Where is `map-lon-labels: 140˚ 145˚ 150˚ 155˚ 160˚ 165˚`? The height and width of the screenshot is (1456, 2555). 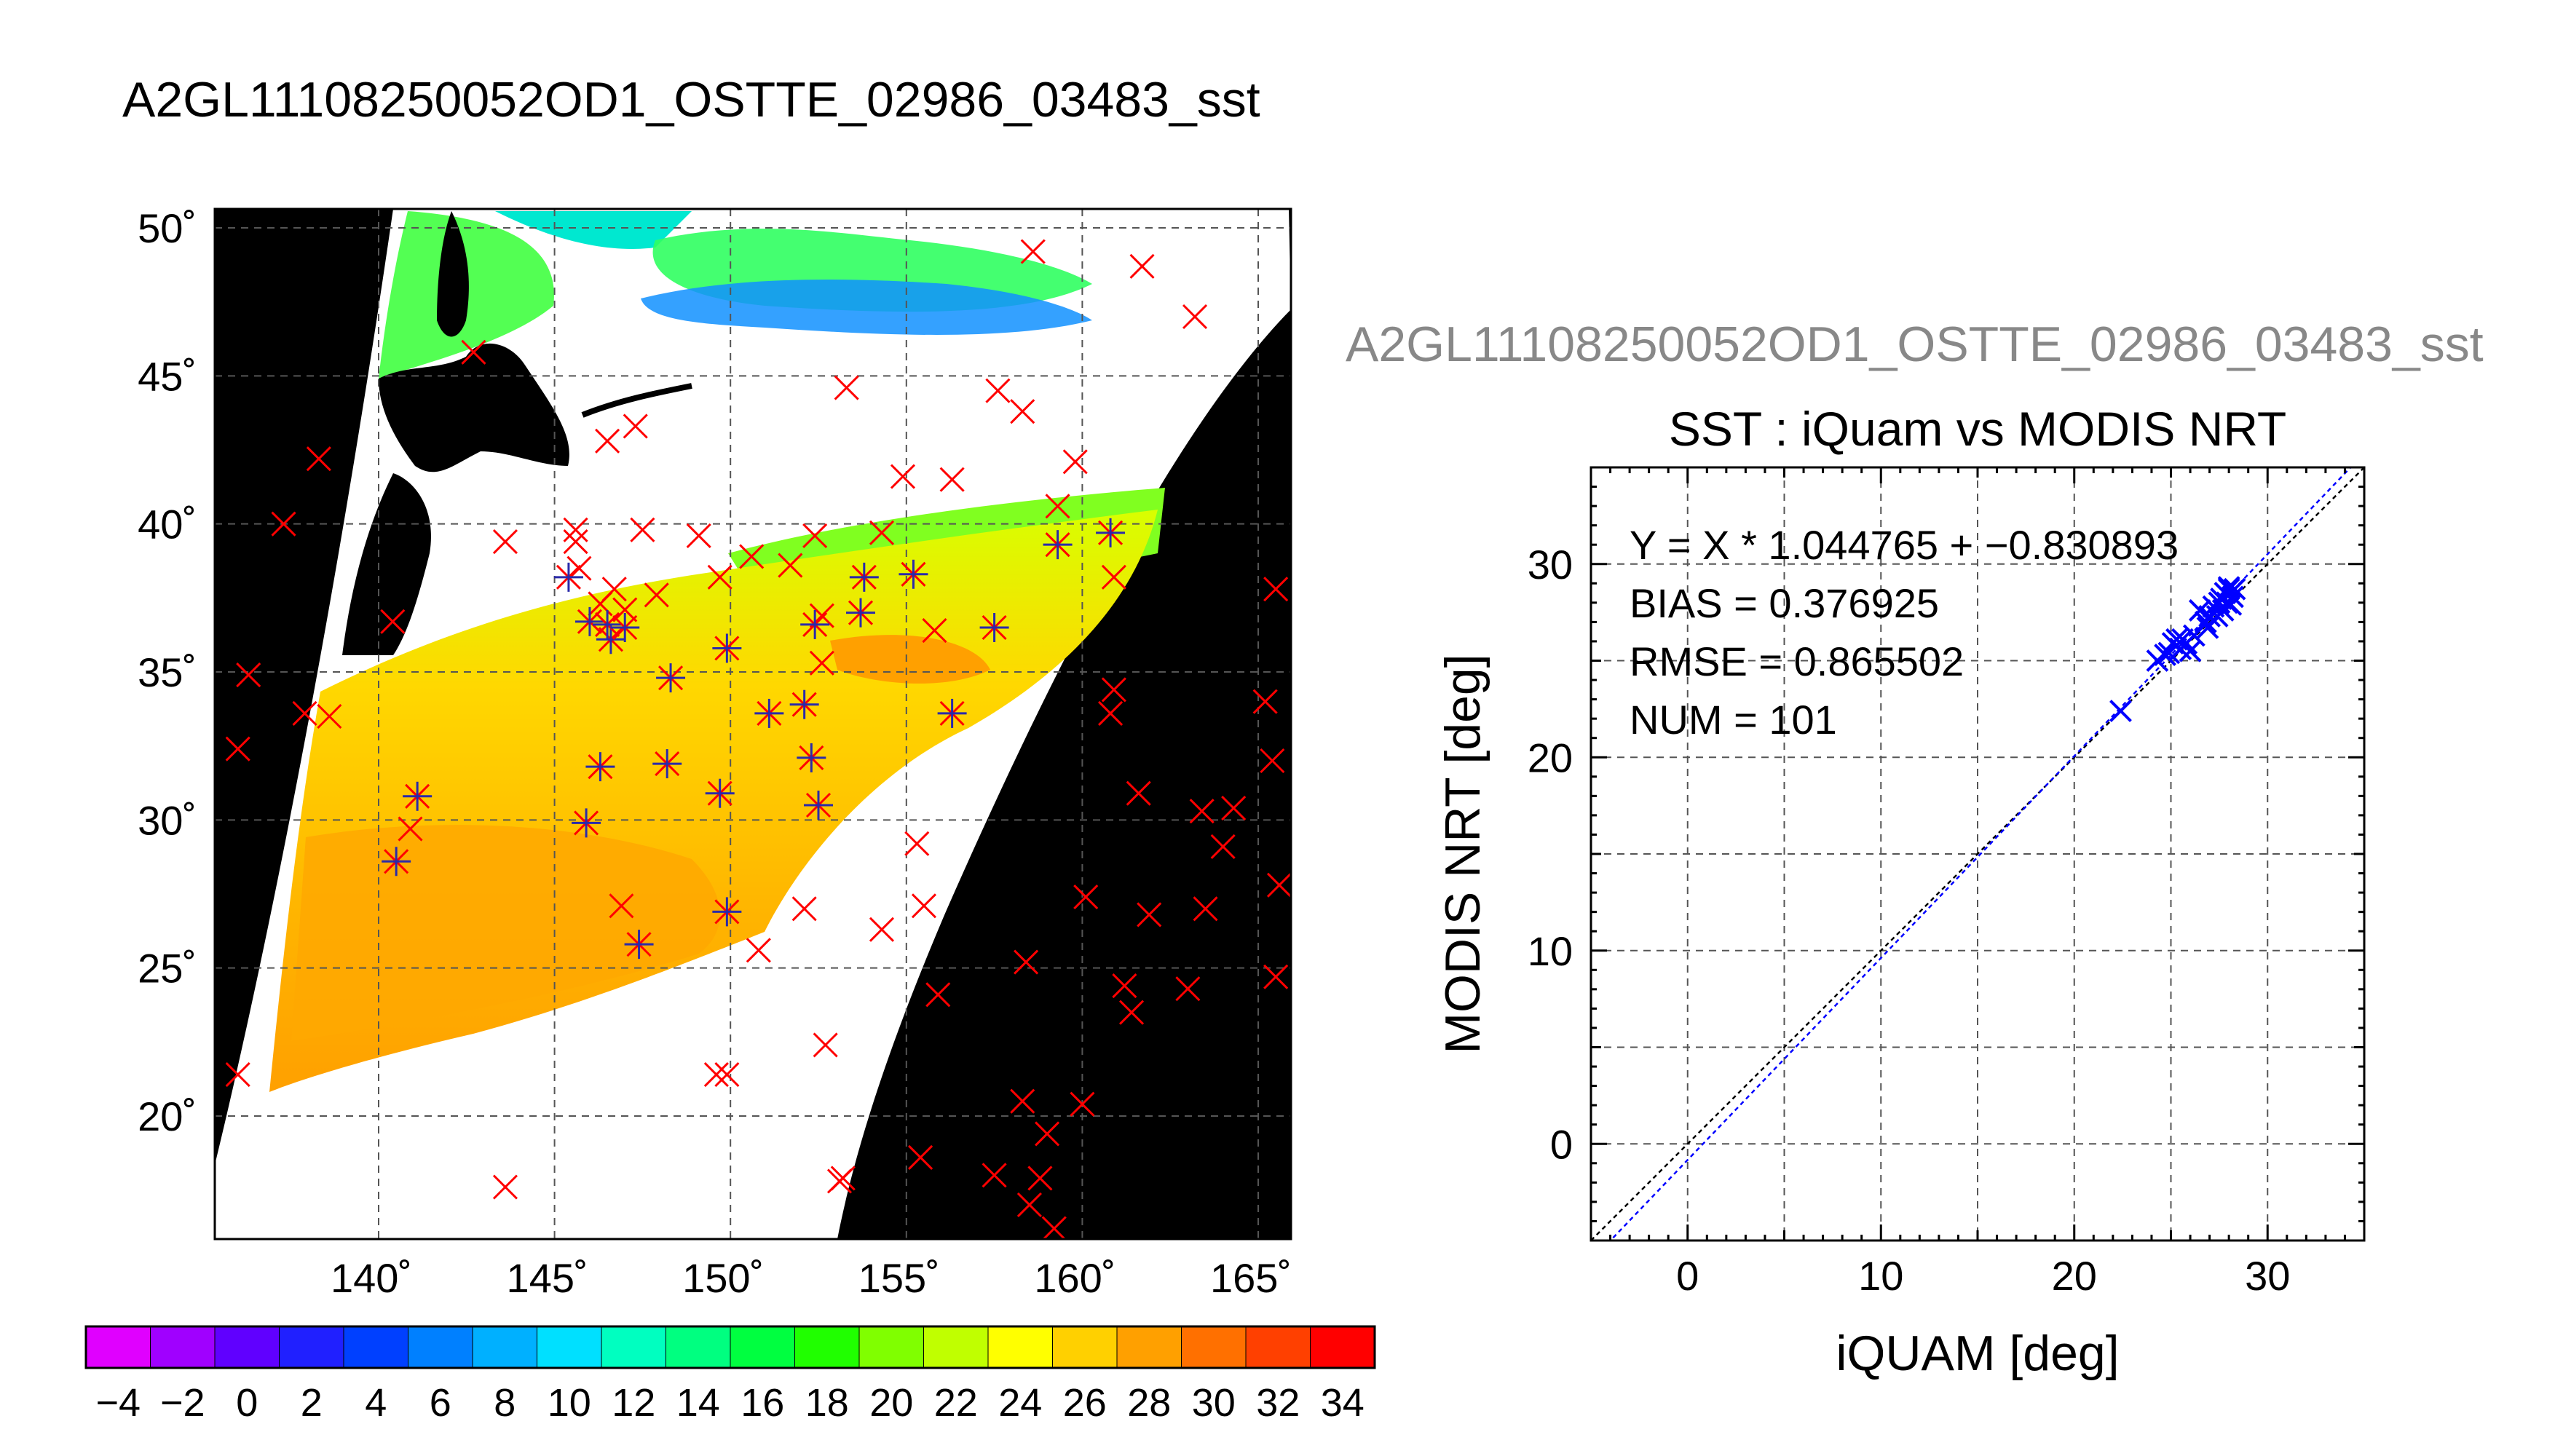
map-lon-labels: 140˚ 145˚ 150˚ 155˚ 160˚ 165˚ is located at coordinates (811, 1278).